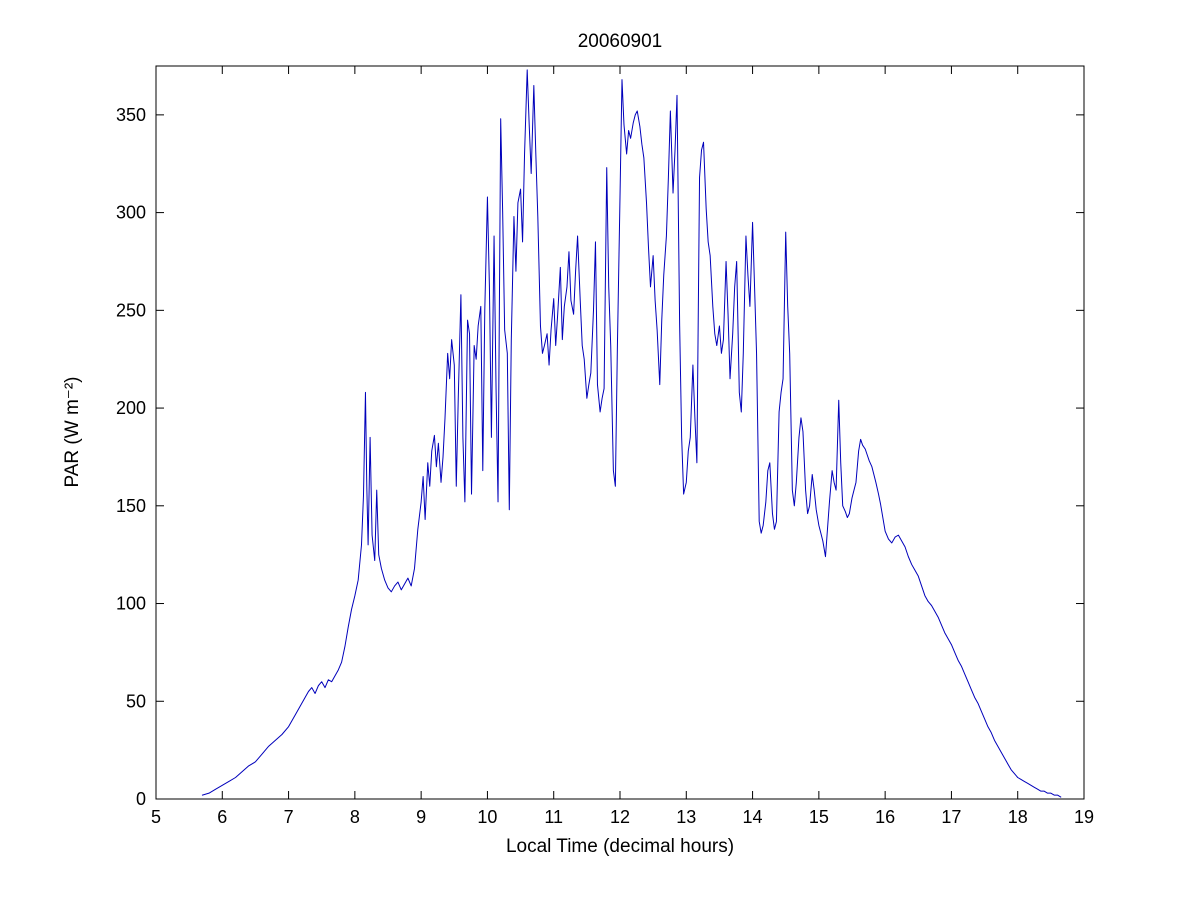 This screenshot has width=1200, height=905. I want to click on x-tick-label: 18, so click(1018, 817).